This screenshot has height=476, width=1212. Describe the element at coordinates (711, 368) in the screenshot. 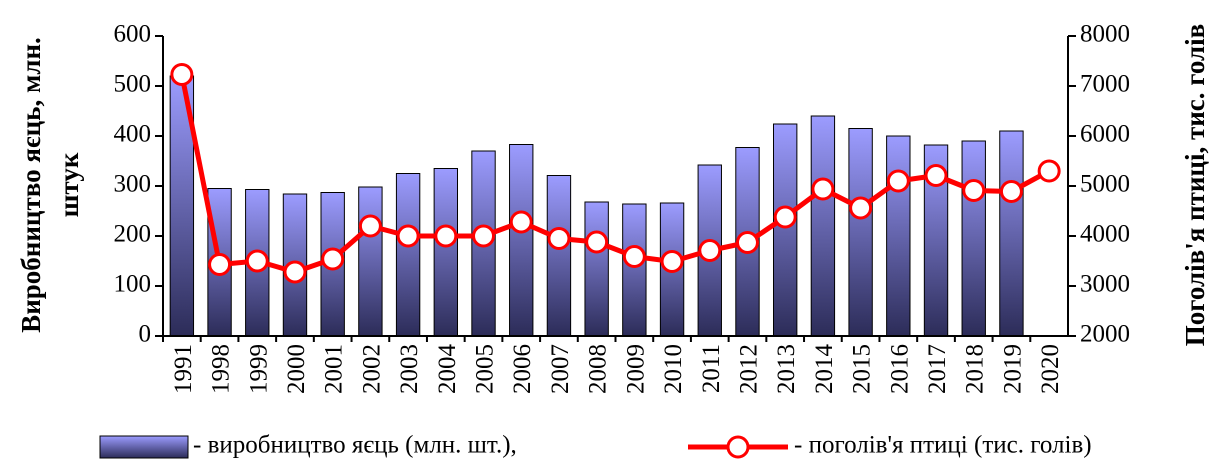

I see `x-tick-label: 2011` at that location.